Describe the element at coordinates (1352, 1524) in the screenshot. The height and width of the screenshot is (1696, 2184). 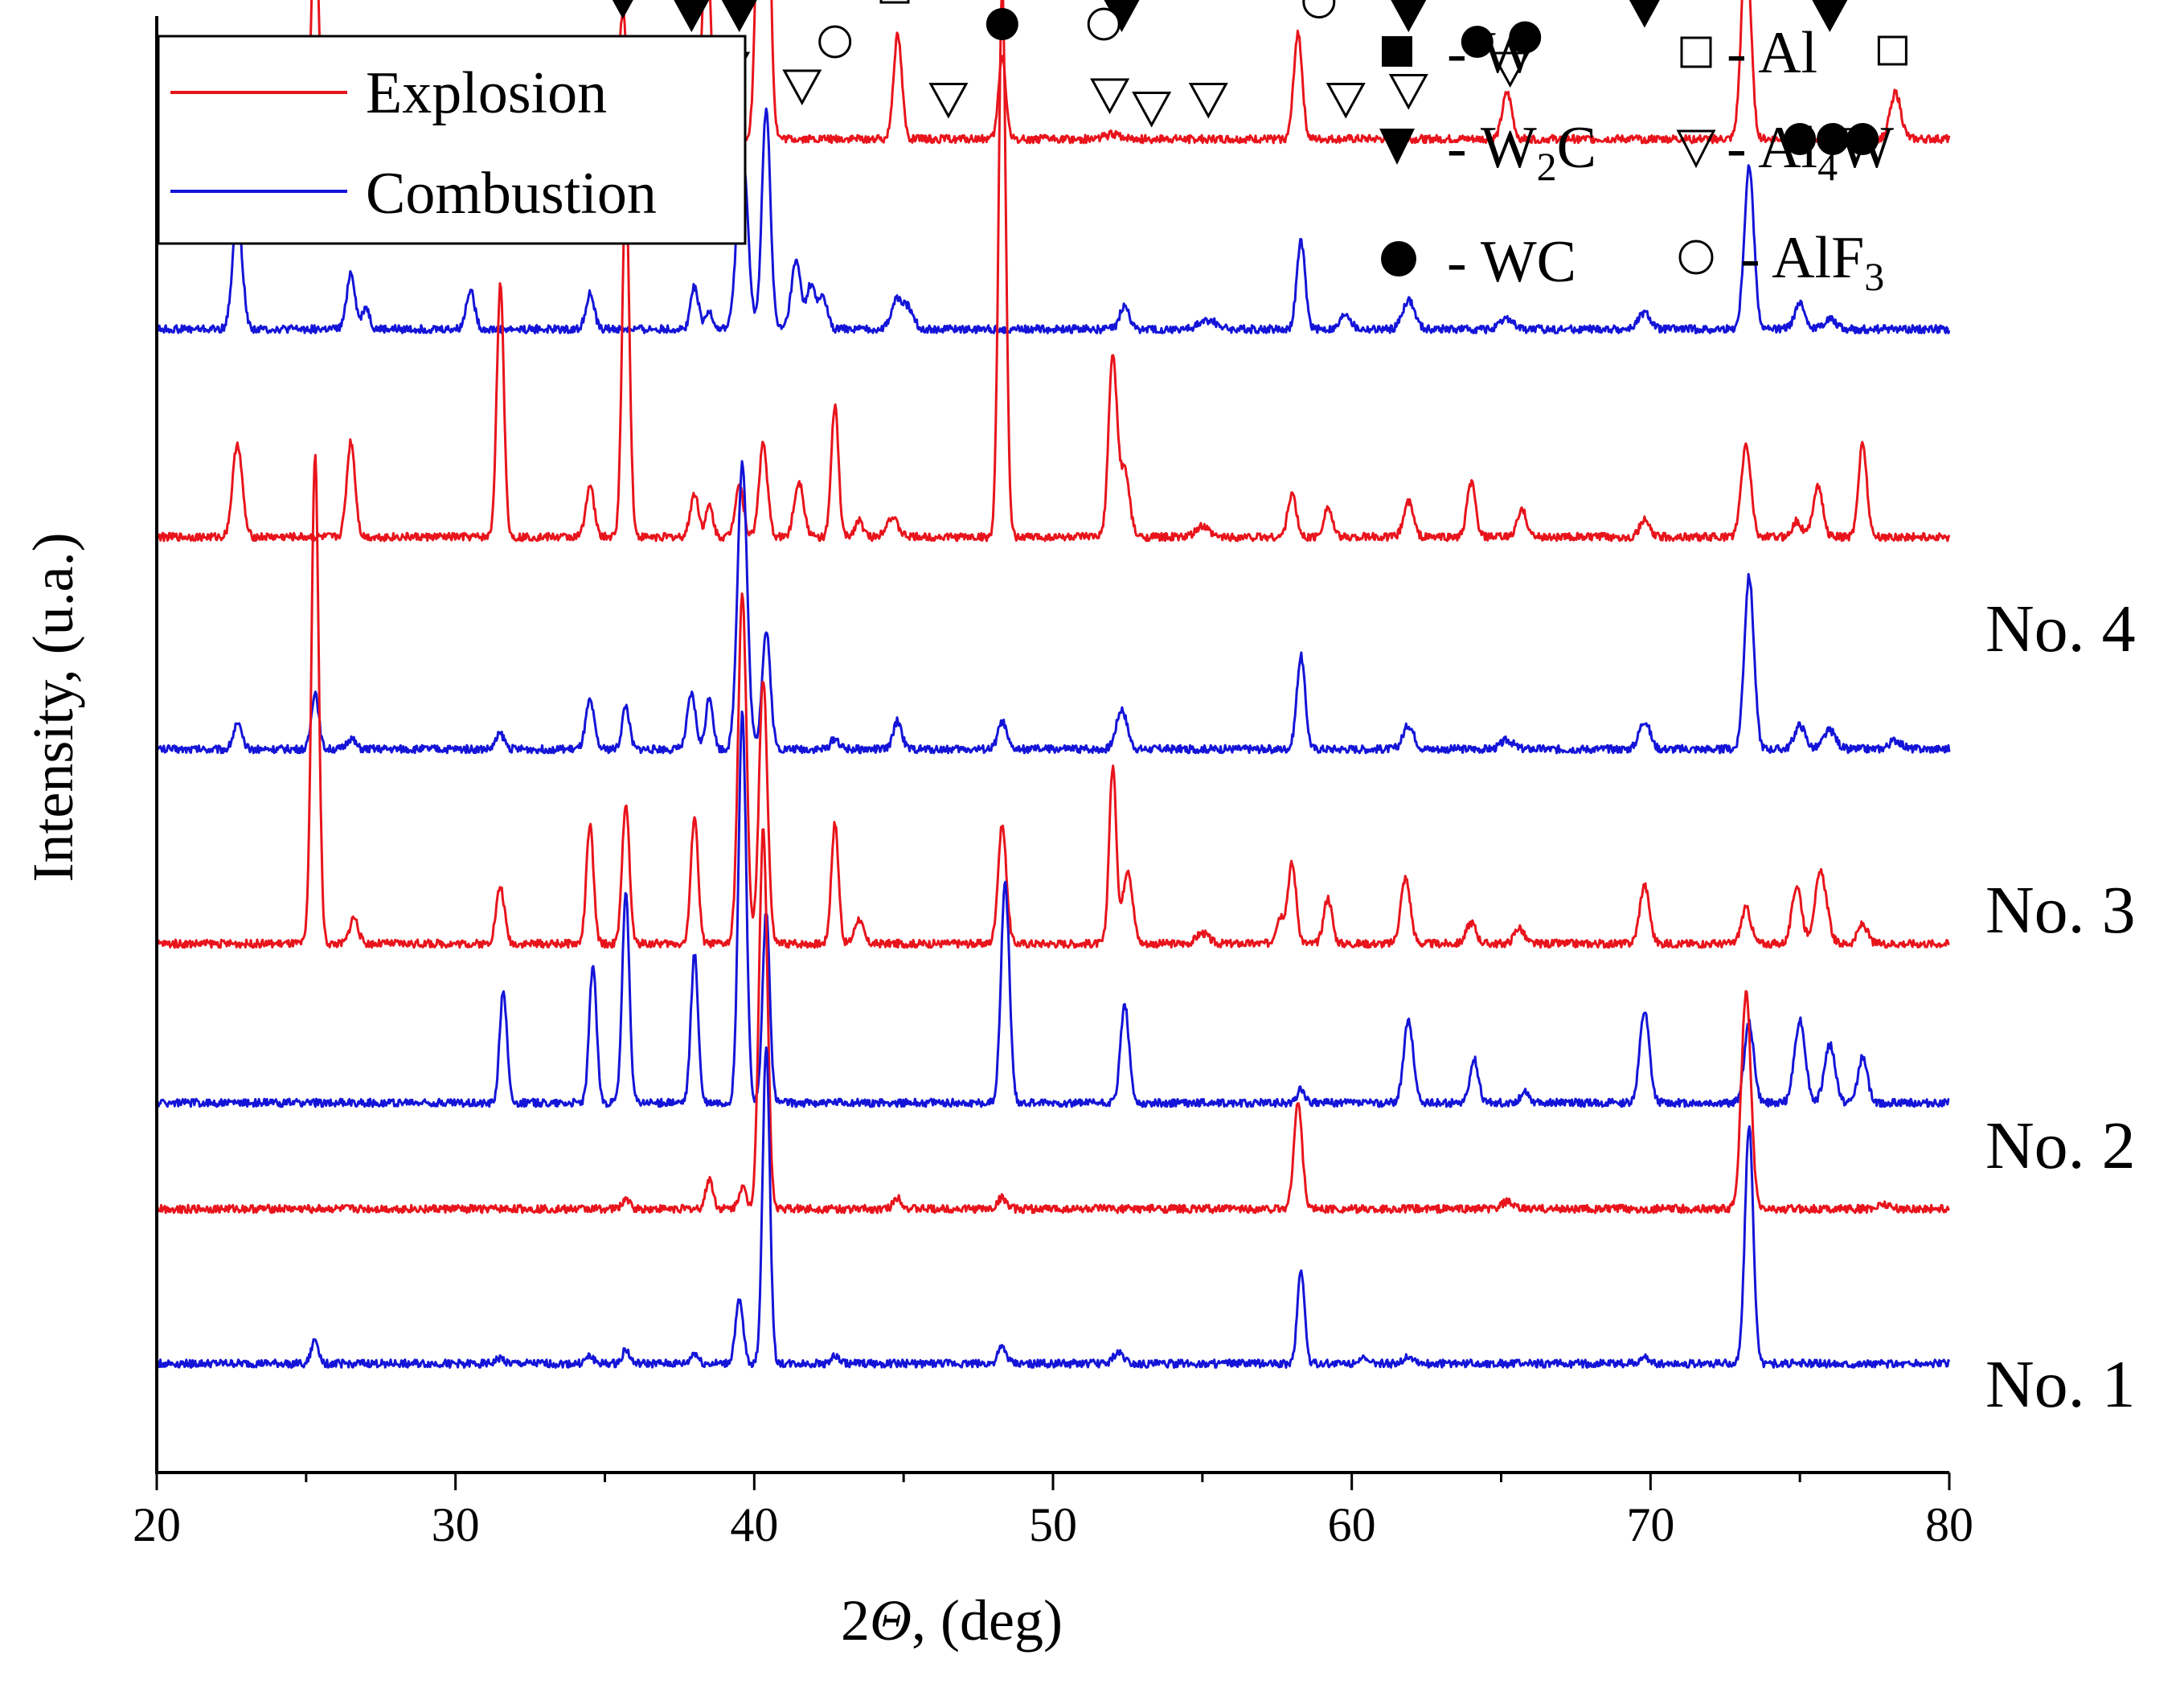
I see `x-tick-label: 60` at that location.